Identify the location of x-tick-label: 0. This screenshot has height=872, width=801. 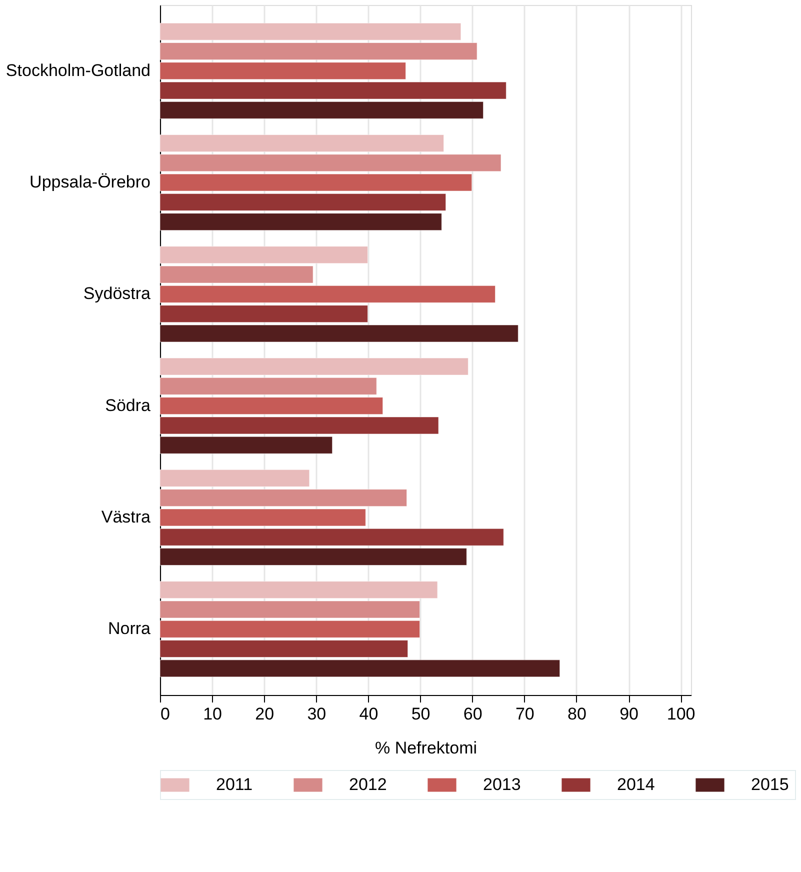
(165, 714).